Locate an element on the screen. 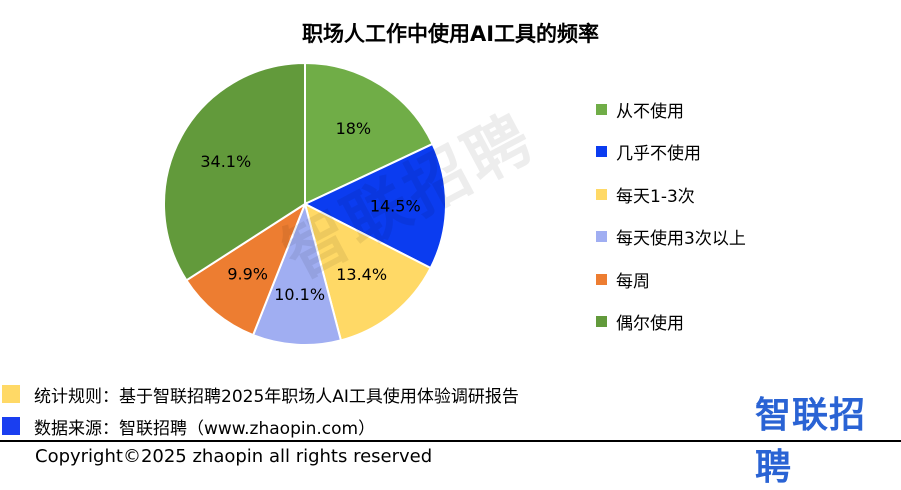 The image size is (901, 490). legend-label: 每周 is located at coordinates (633, 281).